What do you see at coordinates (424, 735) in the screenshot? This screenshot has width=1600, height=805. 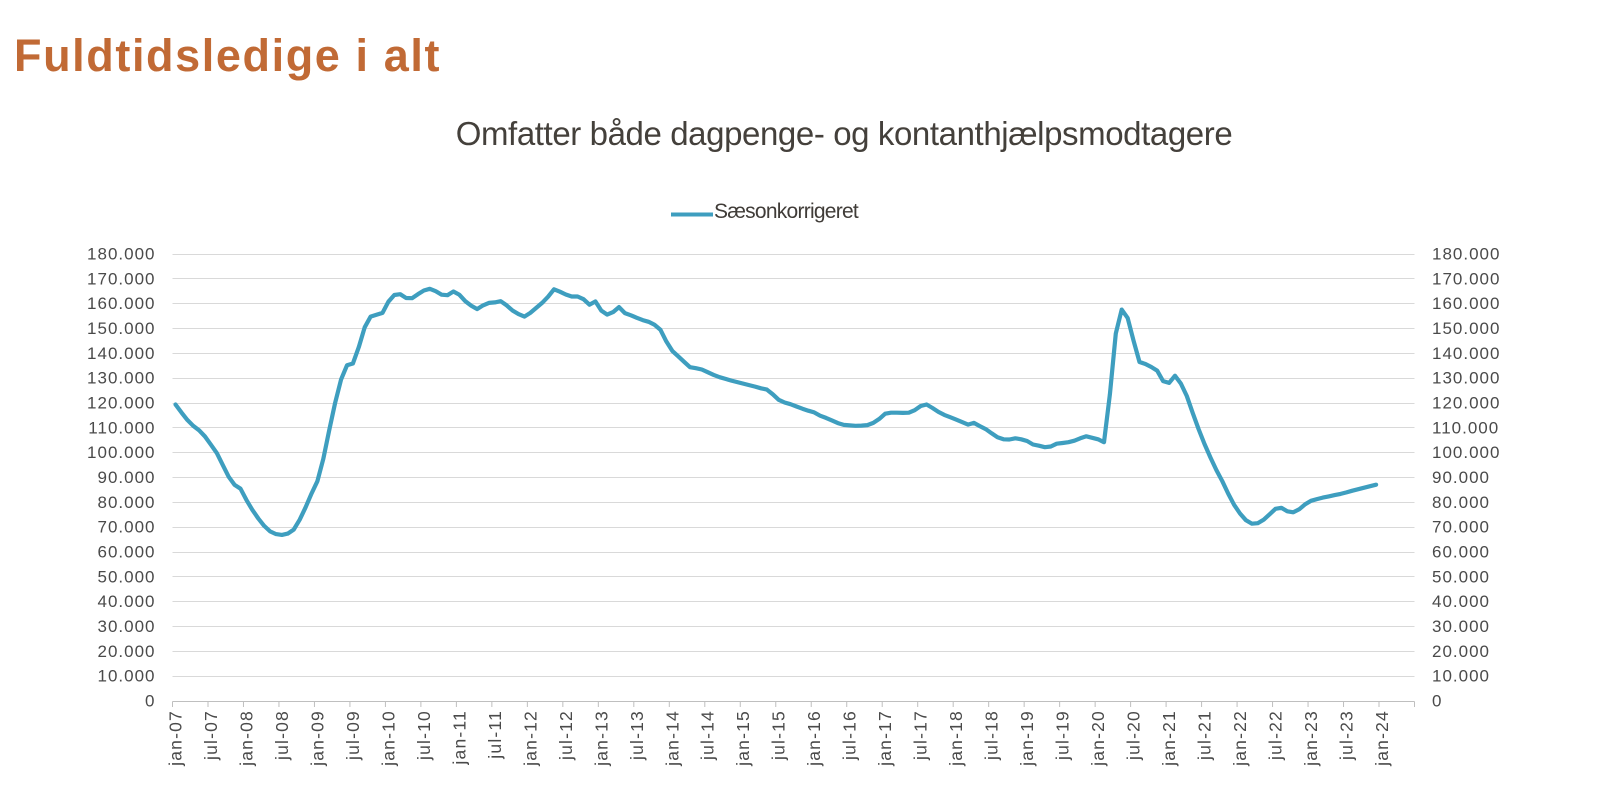 I see `svg-text: jul-10` at bounding box center [424, 735].